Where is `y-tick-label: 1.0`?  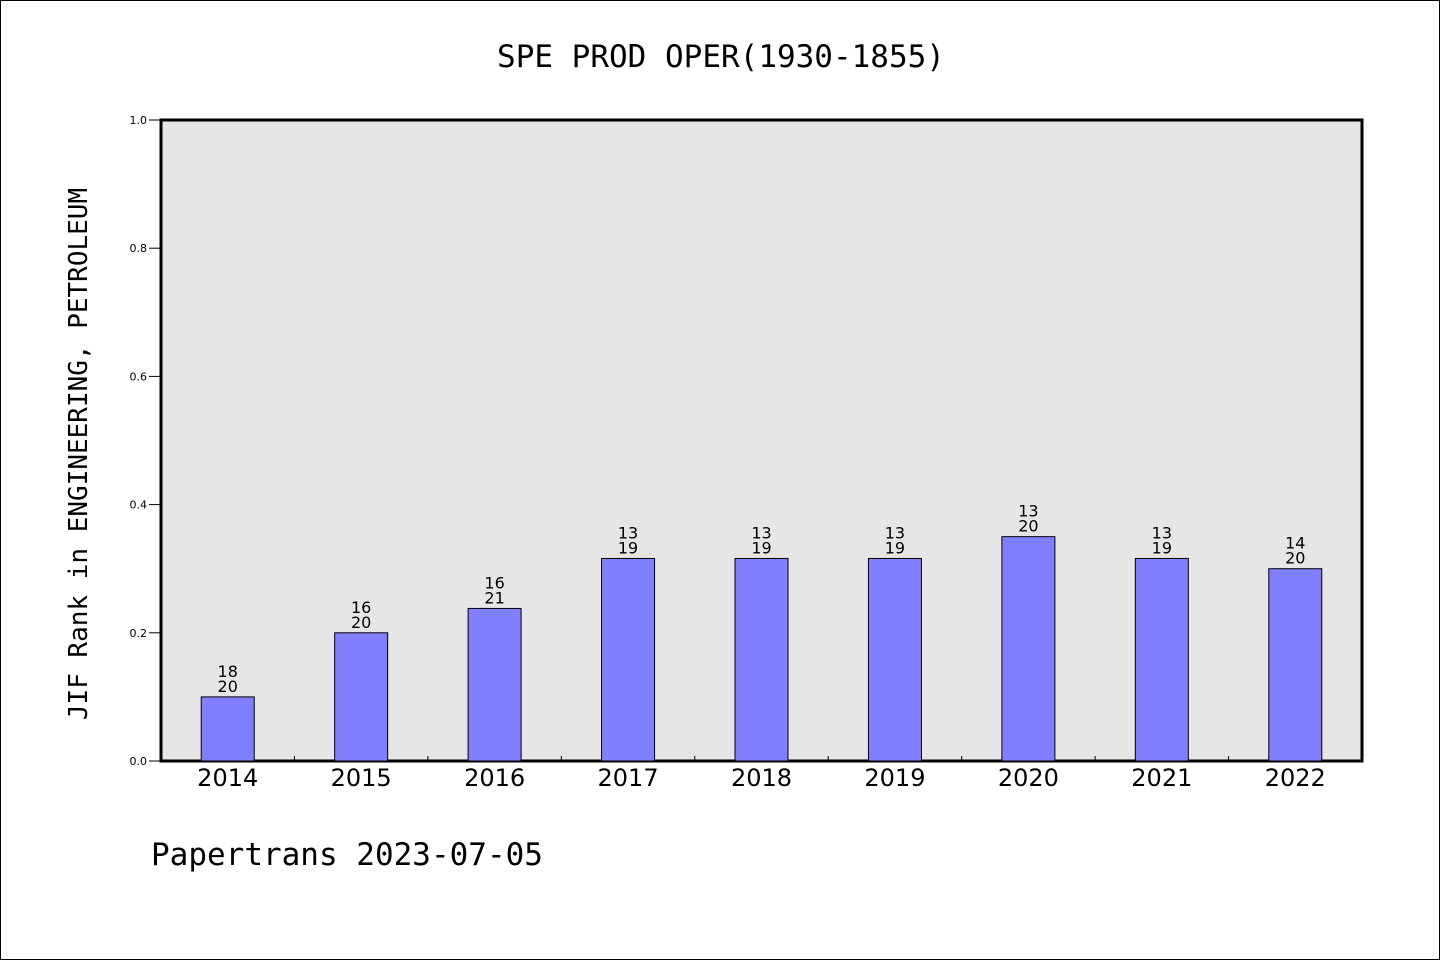
y-tick-label: 1.0 is located at coordinates (139, 120).